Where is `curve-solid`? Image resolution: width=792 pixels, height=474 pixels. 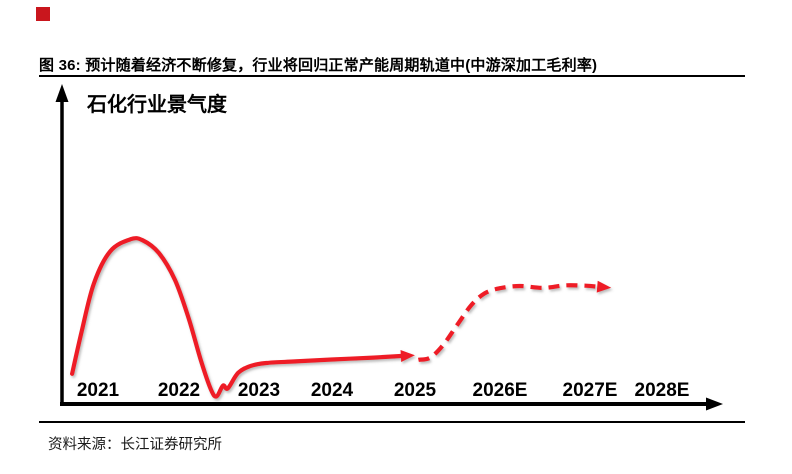 curve-solid is located at coordinates (236, 317).